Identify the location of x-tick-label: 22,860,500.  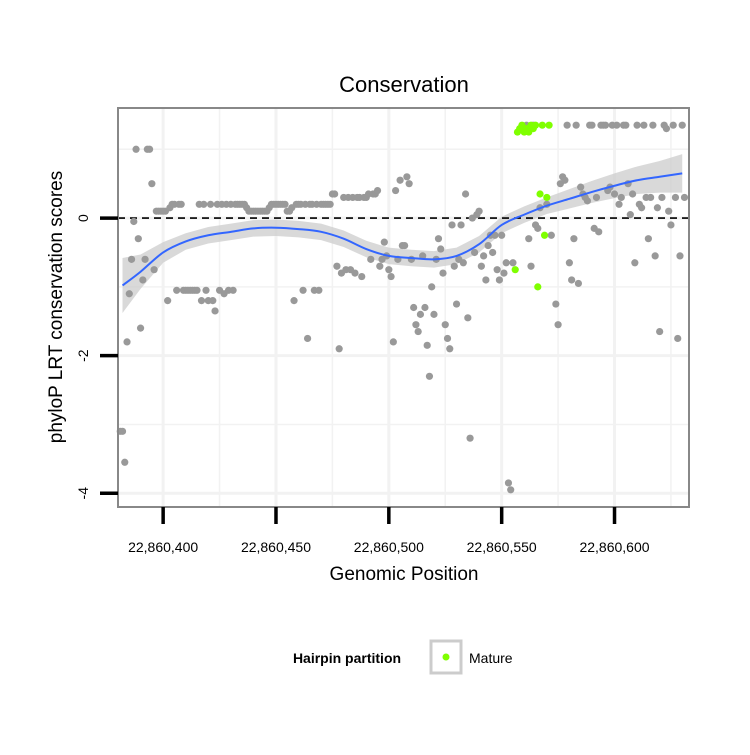
(389, 547).